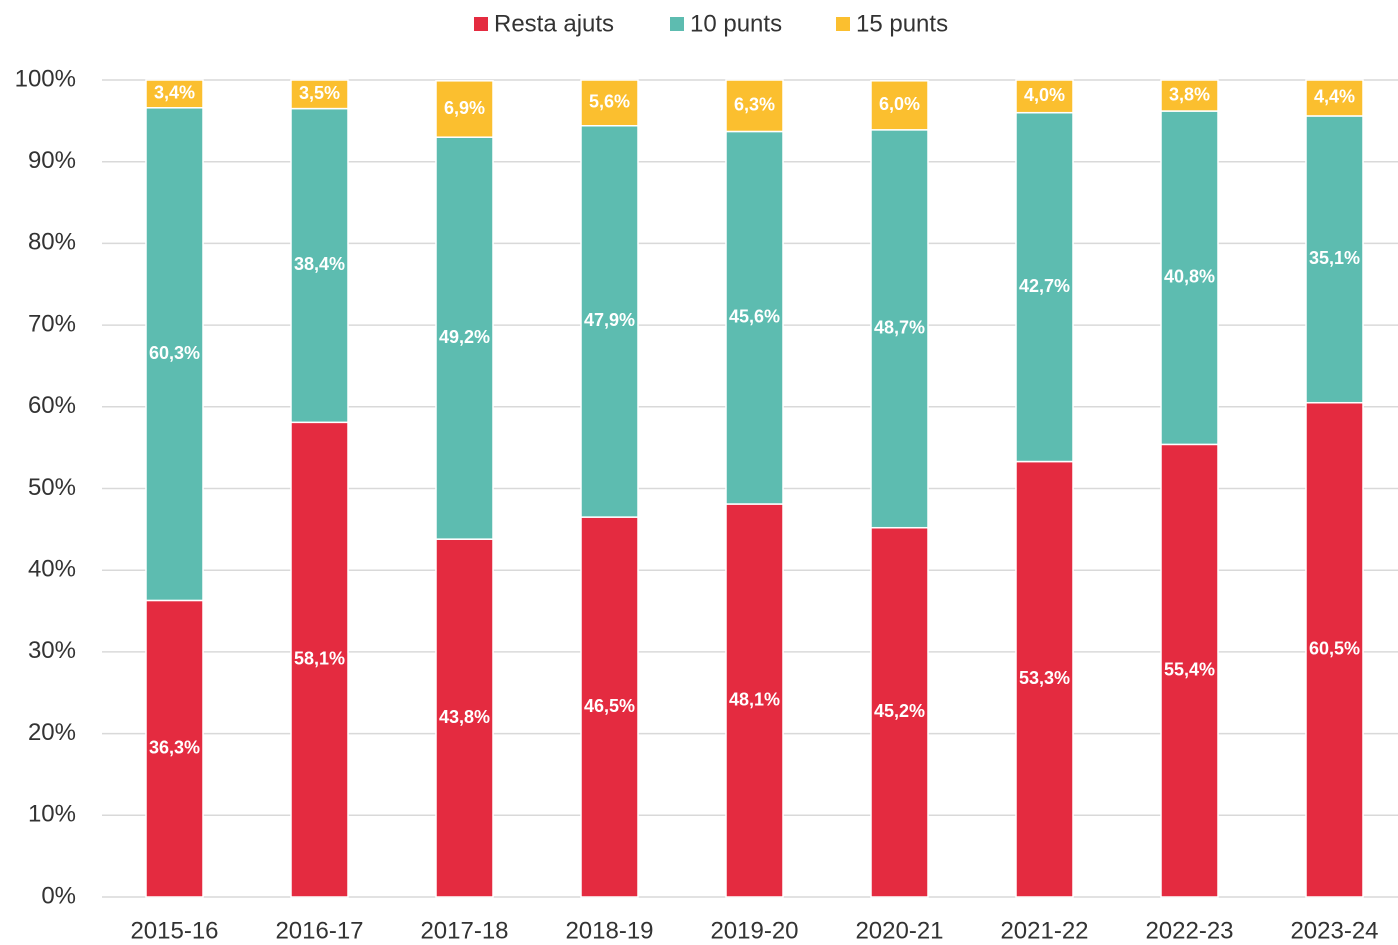  I want to click on data-label: 46,5%, so click(609, 706).